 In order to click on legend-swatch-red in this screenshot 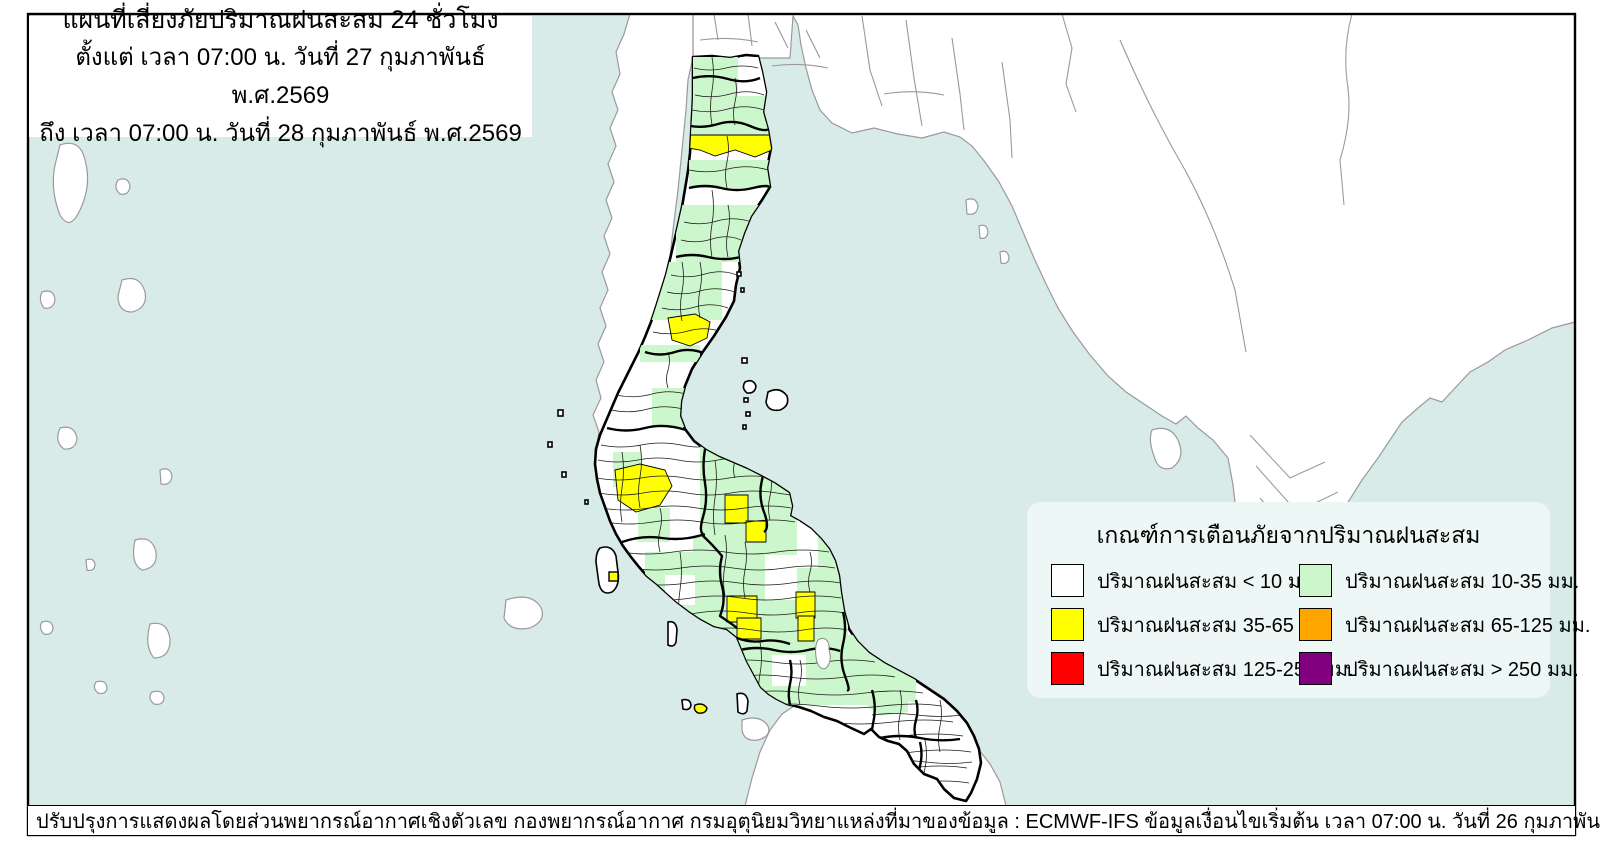, I will do `click(1067, 668)`.